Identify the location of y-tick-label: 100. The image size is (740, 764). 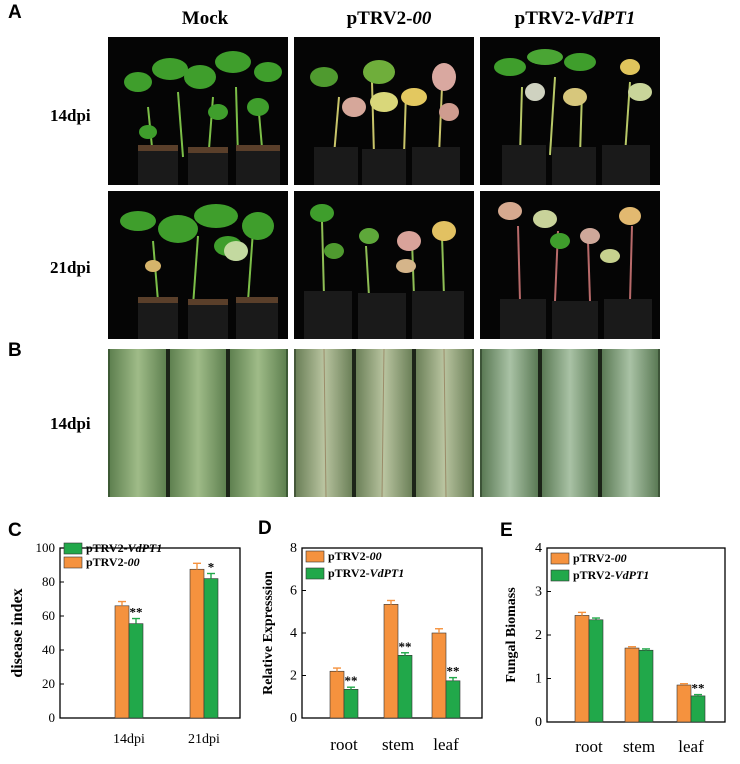
(46, 547).